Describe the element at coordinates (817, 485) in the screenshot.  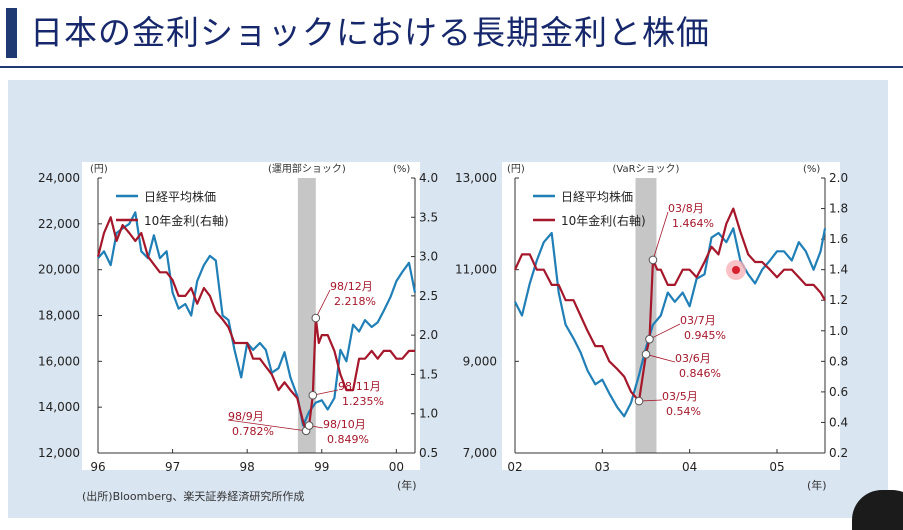
I see `chart-1-x-unit: (年)` at that location.